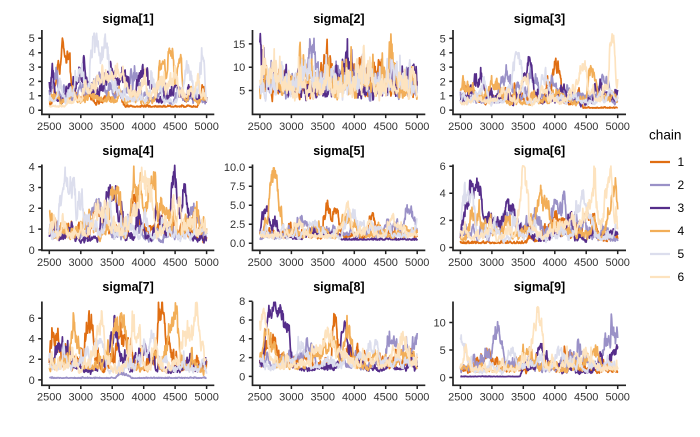  What do you see at coordinates (665, 135) in the screenshot?
I see `svg-text: chain` at bounding box center [665, 135].